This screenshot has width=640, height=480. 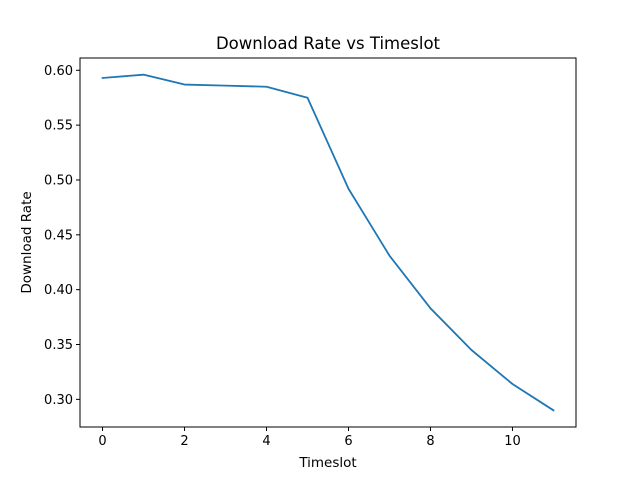 I want to click on x-tick-label: 8, so click(x=430, y=441).